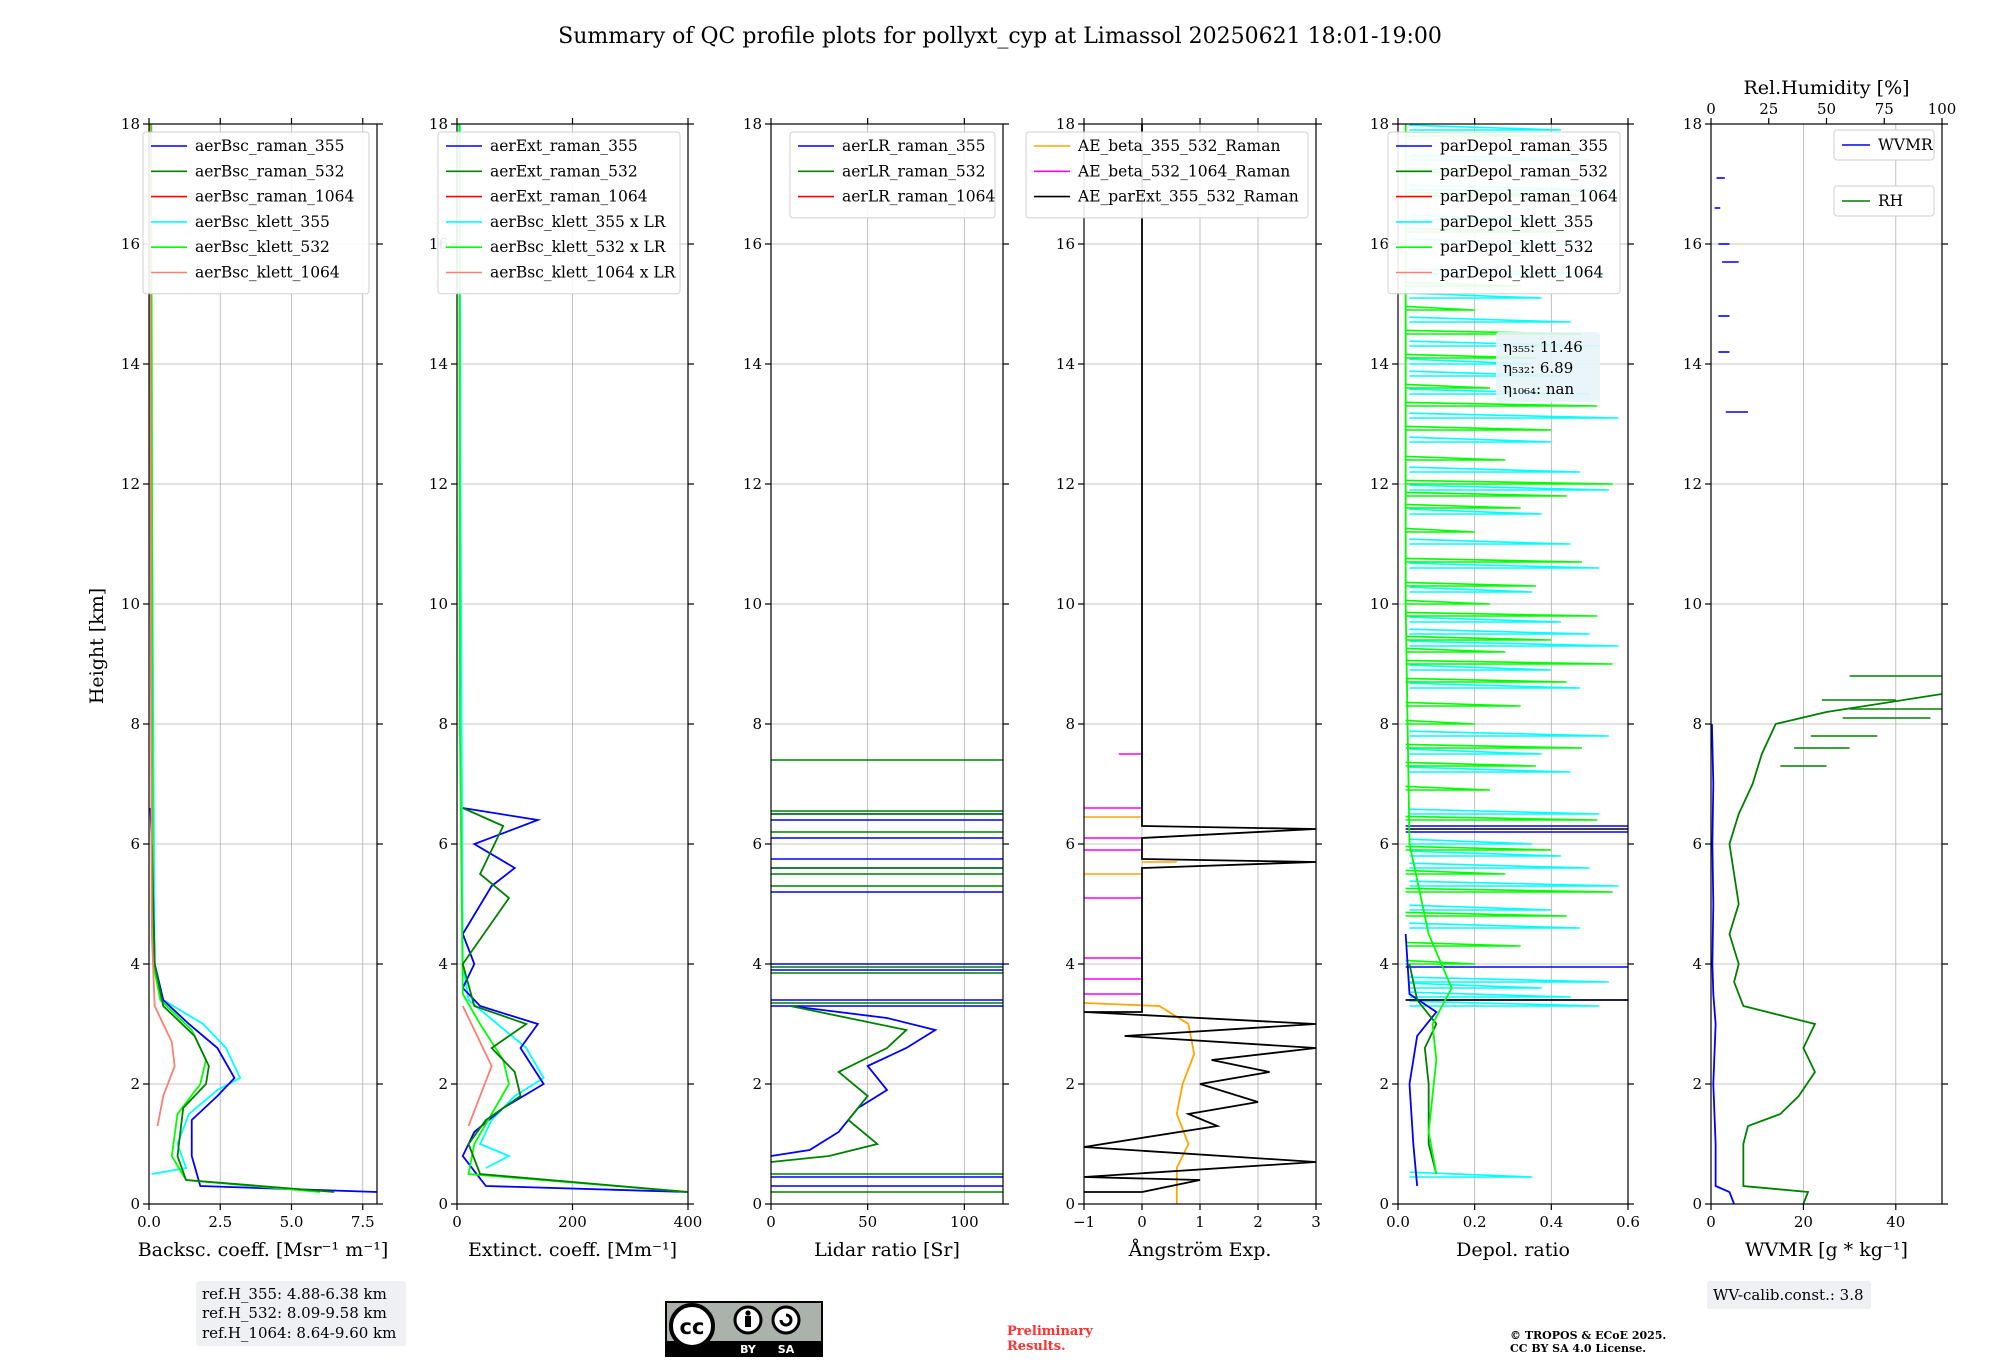 The height and width of the screenshot is (1360, 2000). I want to click on refH-1064: ref.H_1064: 8.64-9.60 km, so click(299, 1333).